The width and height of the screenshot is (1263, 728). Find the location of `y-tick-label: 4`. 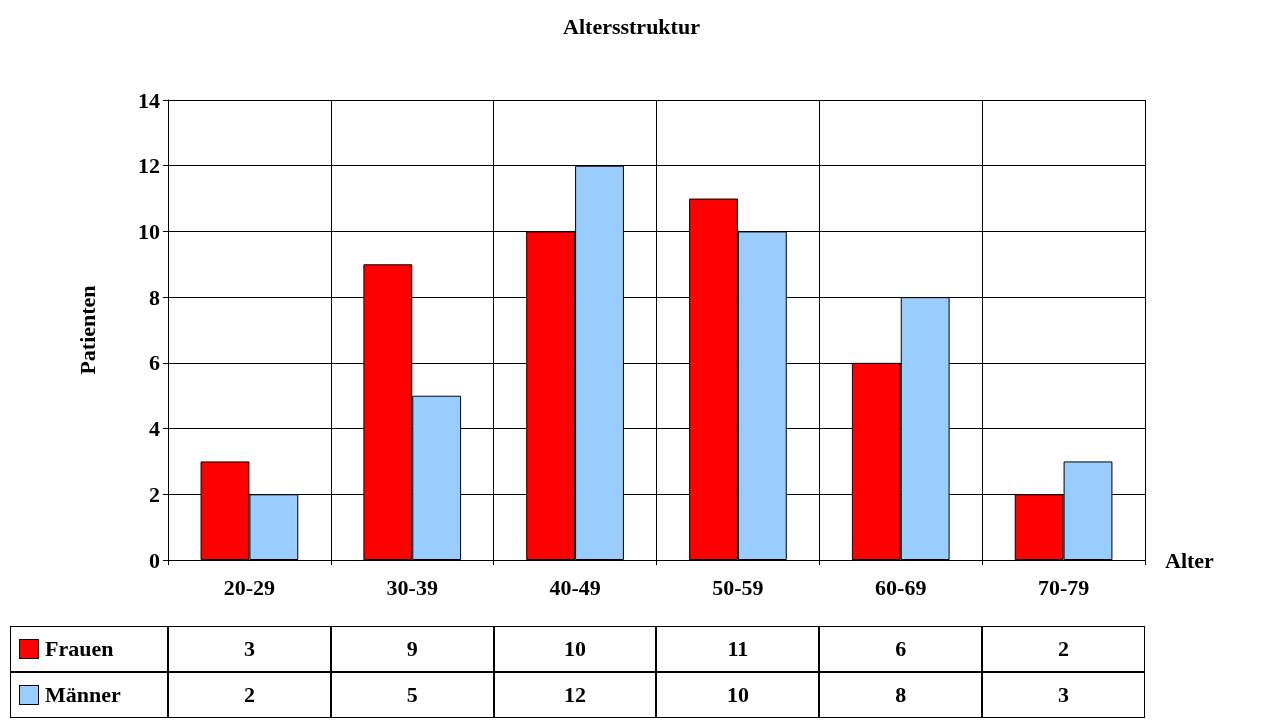

y-tick-label: 4 is located at coordinates (154, 429).